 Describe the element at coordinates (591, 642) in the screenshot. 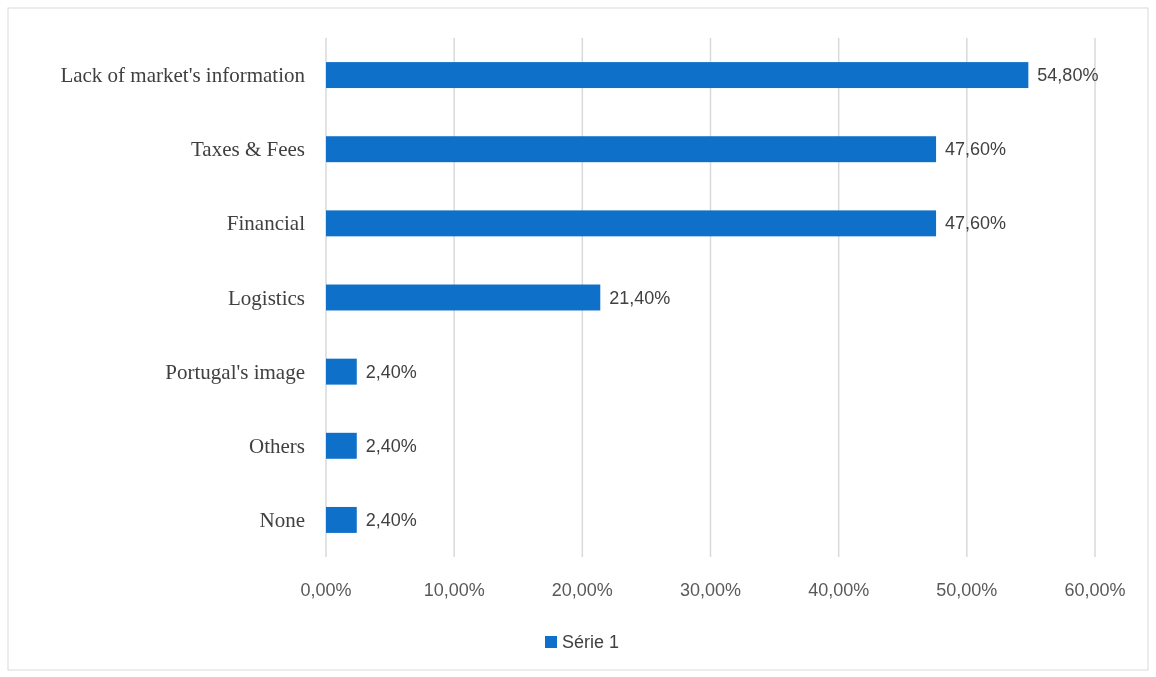

I see `legend-label: Série 1` at that location.